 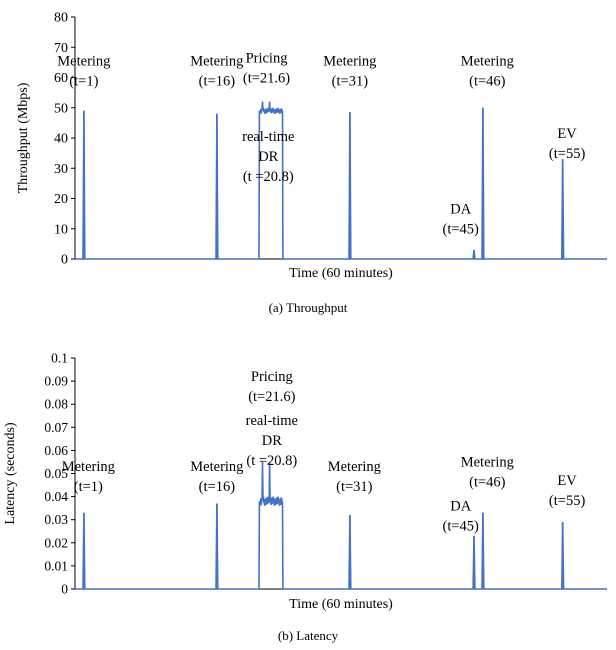 I want to click on y-tick-label: 30, so click(x=61, y=169).